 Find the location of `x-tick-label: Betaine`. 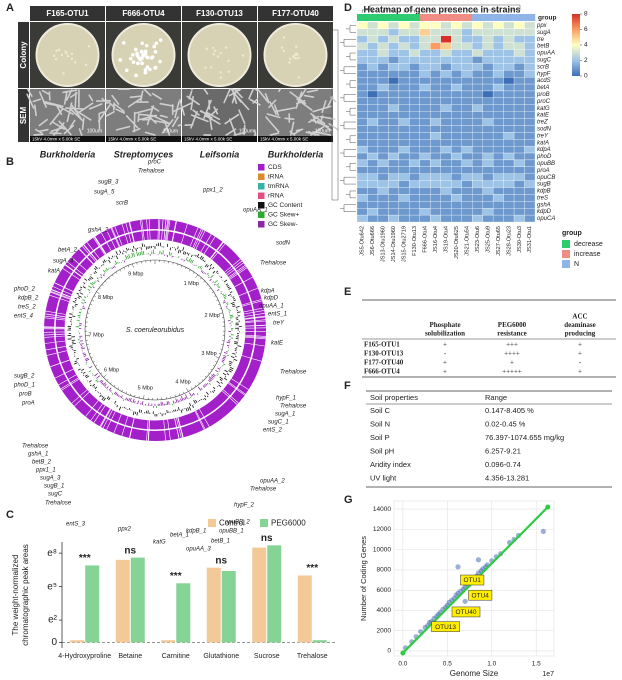

x-tick-label: Betaine is located at coordinates (130, 656).